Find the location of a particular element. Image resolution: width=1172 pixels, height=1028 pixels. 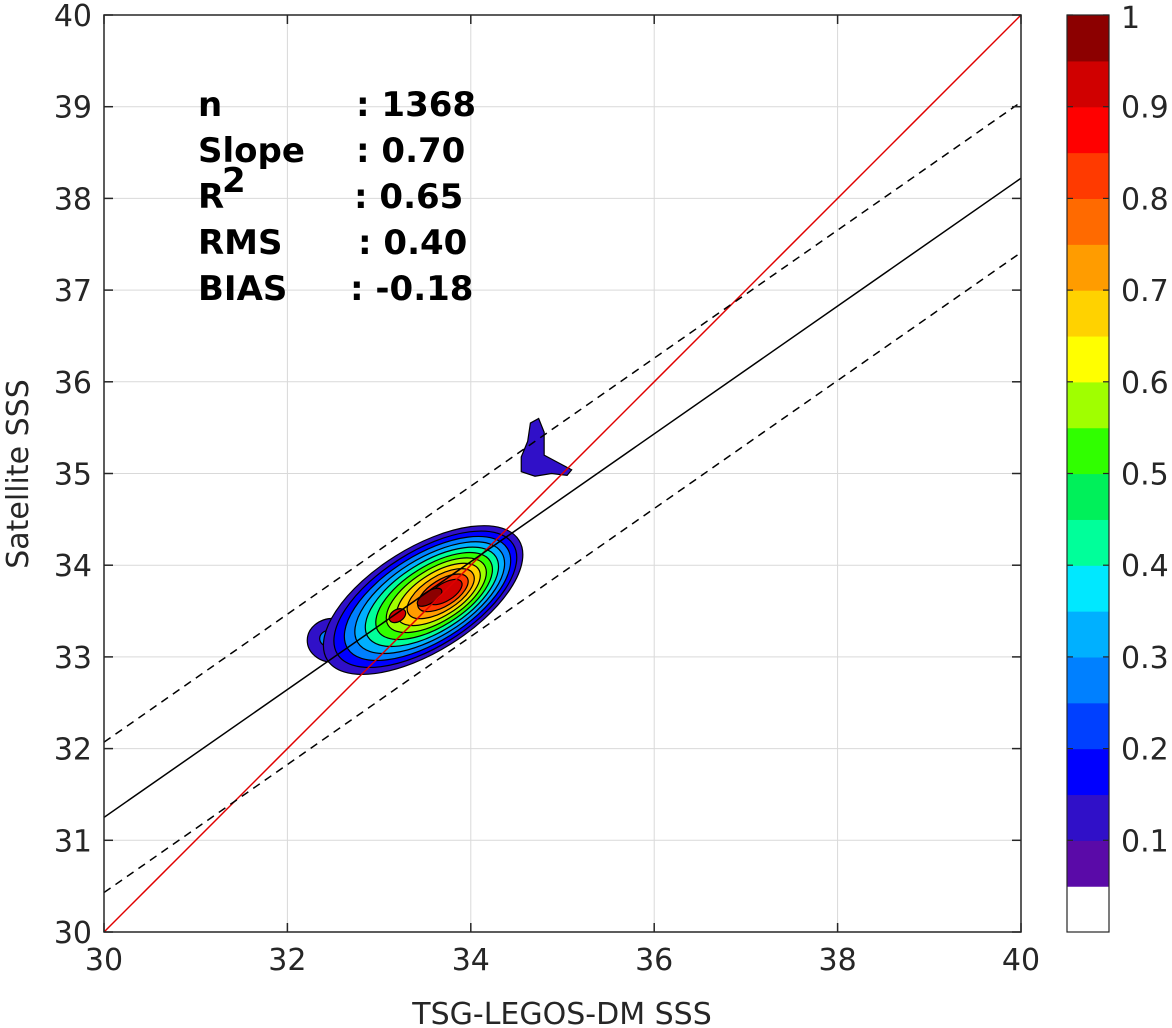

colorbar: 0.1 0.2 0.3 0.4 0.5 0.6 0.7 0.8 0.9 1 is located at coordinates (1117, 467).